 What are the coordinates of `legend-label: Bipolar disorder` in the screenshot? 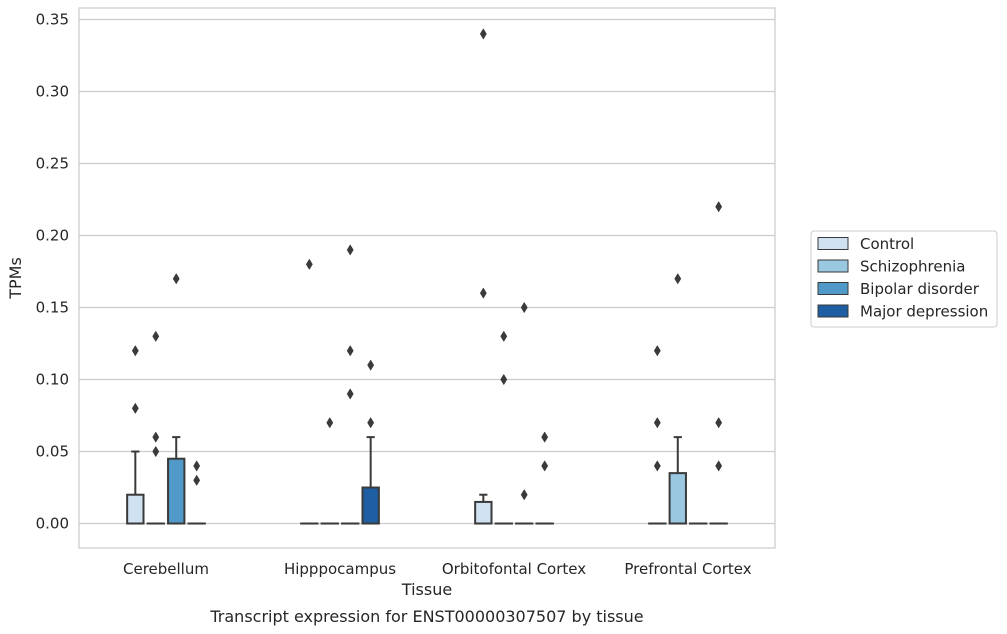 It's located at (920, 289).